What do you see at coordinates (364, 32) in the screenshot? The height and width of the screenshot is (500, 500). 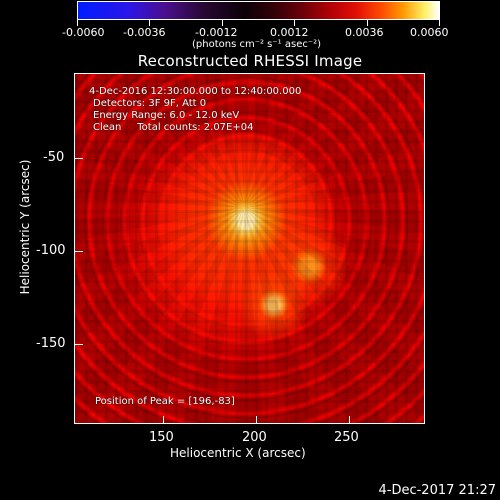 I see `colorbar-label-5: 0.0036` at bounding box center [364, 32].